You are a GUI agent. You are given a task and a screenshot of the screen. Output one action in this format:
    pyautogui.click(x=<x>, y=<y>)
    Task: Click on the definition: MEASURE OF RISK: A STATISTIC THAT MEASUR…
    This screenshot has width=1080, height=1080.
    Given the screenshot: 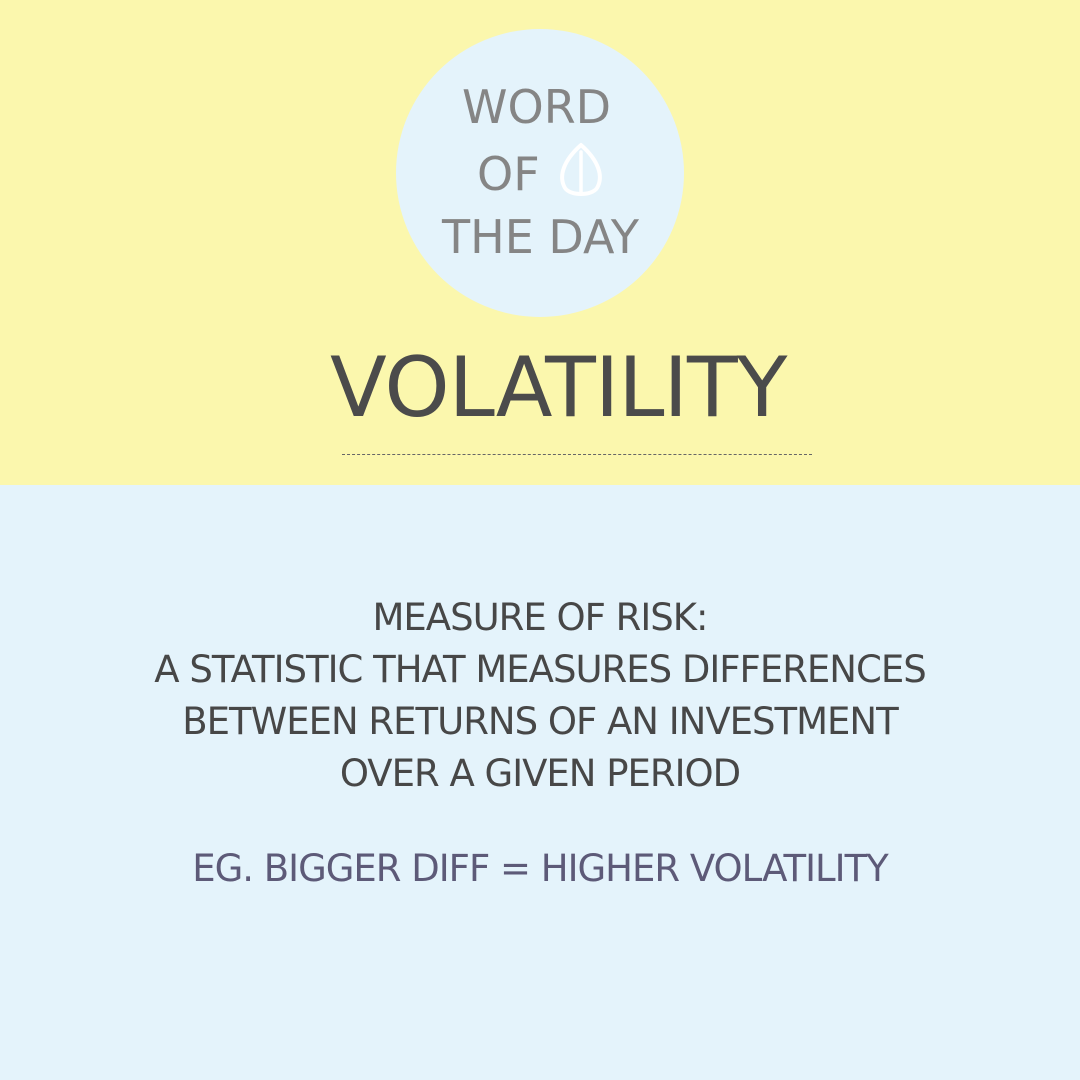 What is the action you would take?
    pyautogui.click(x=540, y=696)
    